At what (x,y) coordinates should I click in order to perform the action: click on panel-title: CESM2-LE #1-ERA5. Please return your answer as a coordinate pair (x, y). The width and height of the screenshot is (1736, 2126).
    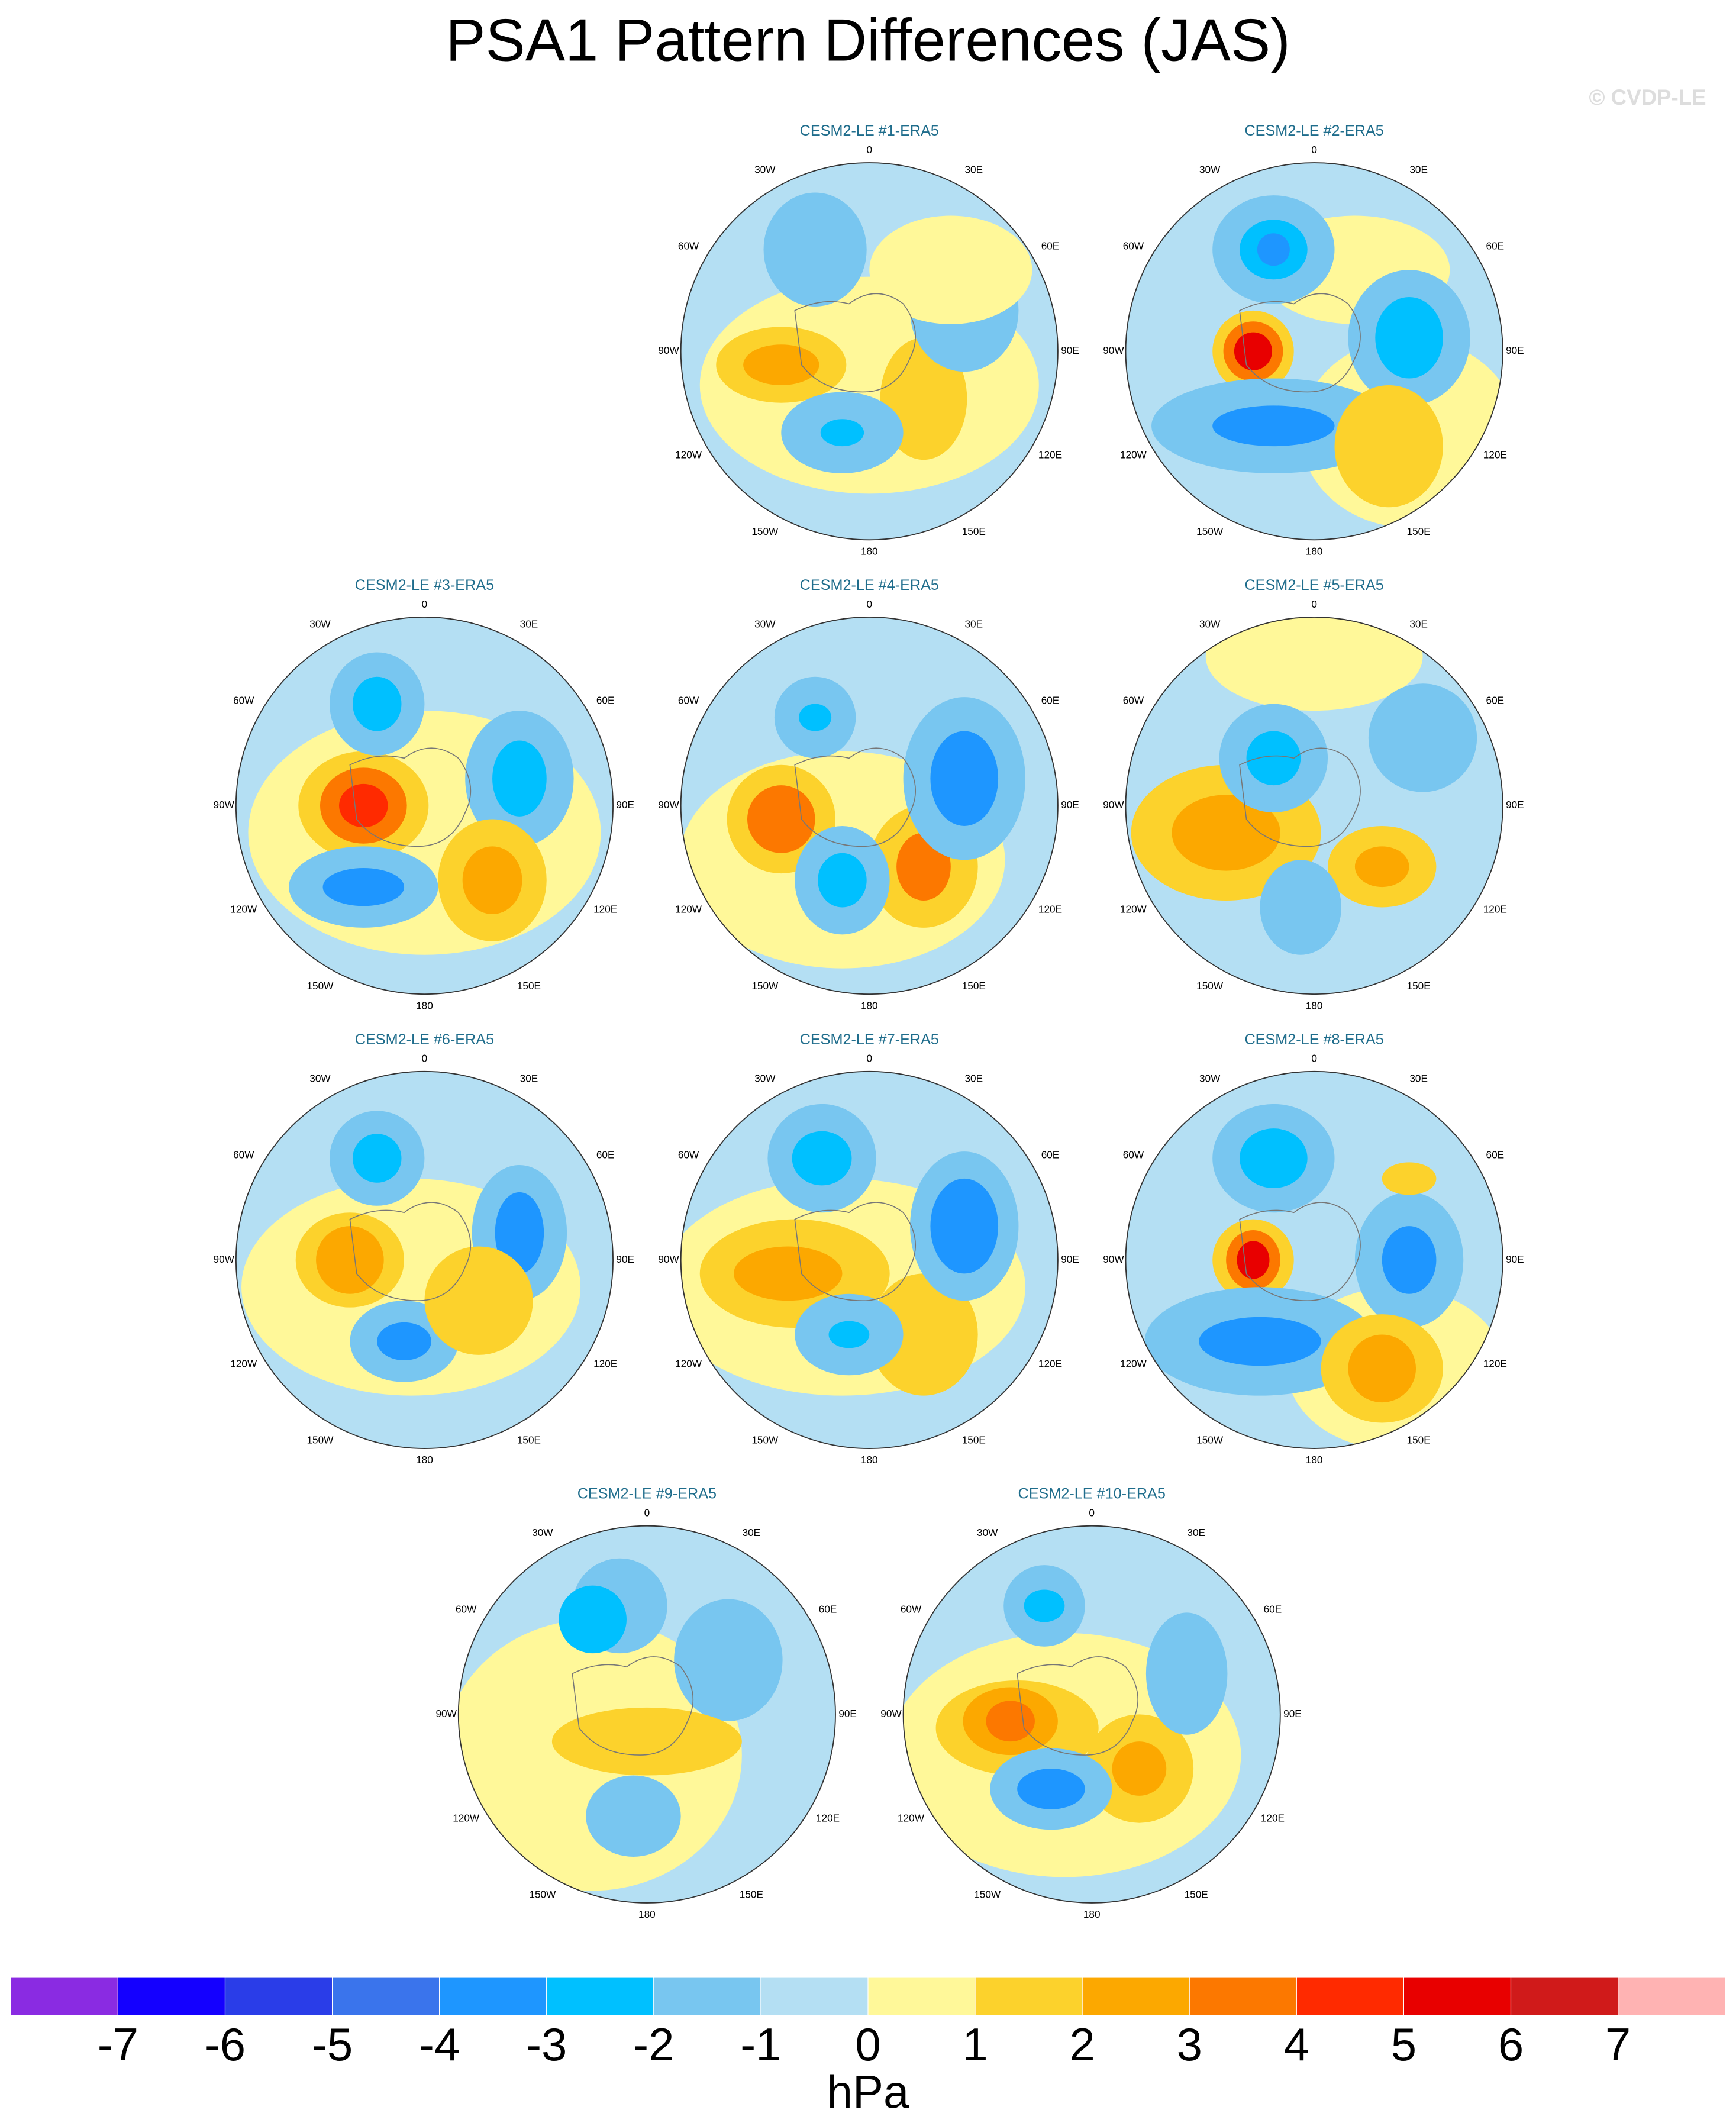
    Looking at the image, I should click on (869, 130).